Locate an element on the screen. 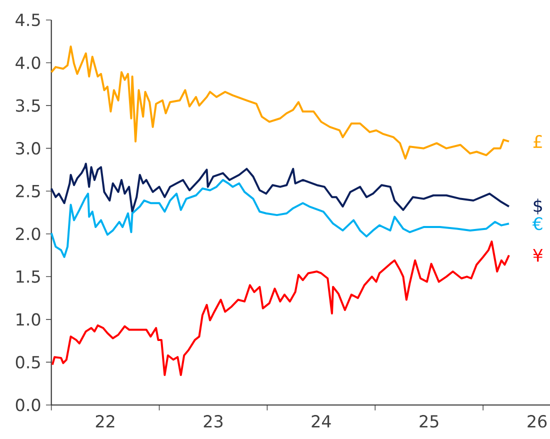  series-label: ¥ is located at coordinates (538, 255).